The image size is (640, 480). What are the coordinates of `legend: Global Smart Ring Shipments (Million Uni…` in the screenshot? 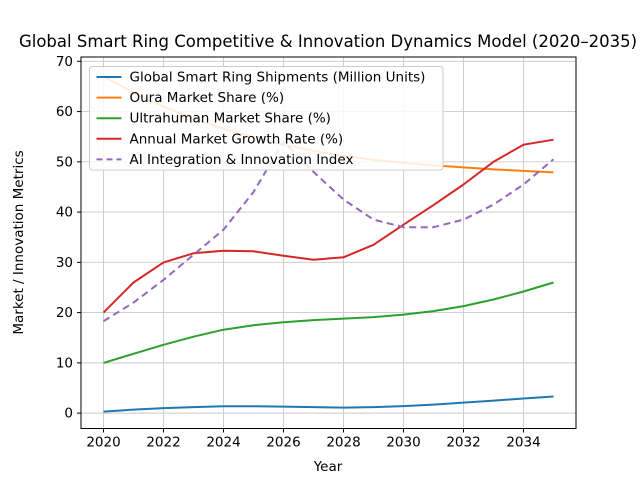 It's located at (266, 118).